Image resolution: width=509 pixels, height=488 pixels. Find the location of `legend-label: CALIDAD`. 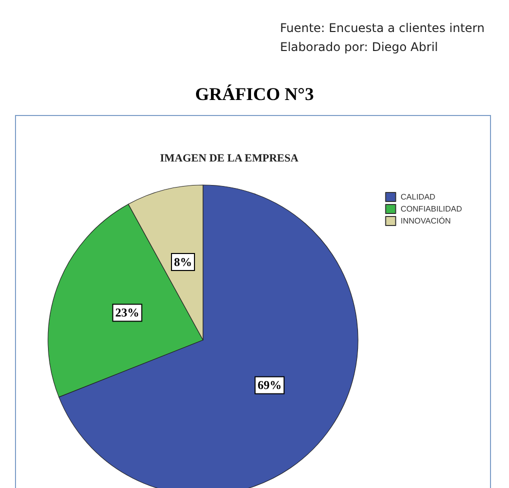

legend-label: CALIDAD is located at coordinates (418, 197).